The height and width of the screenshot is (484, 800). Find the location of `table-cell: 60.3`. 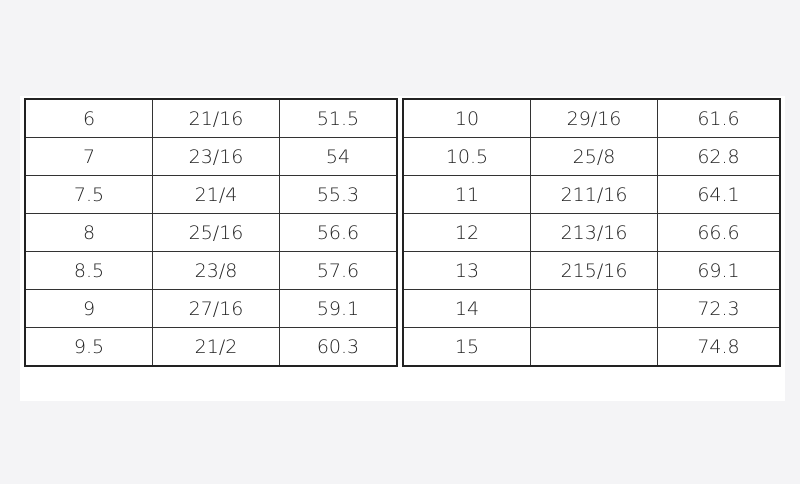

table-cell: 60.3 is located at coordinates (338, 347).